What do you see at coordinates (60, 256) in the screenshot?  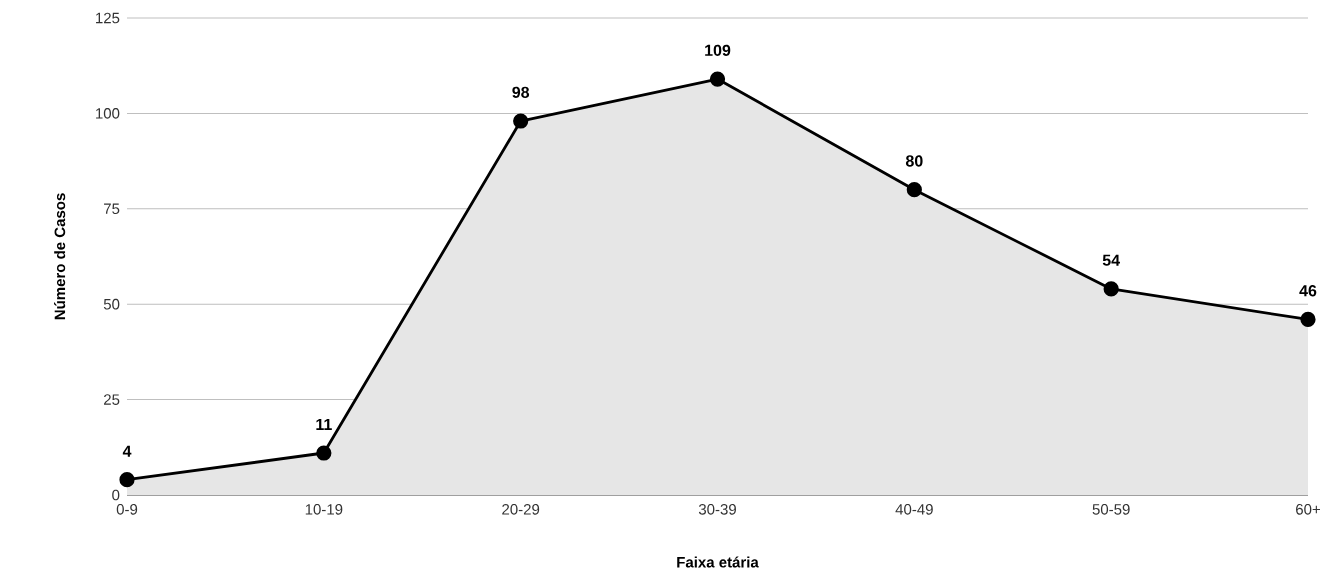 I see `y-axis-title: Número de Casos` at bounding box center [60, 256].